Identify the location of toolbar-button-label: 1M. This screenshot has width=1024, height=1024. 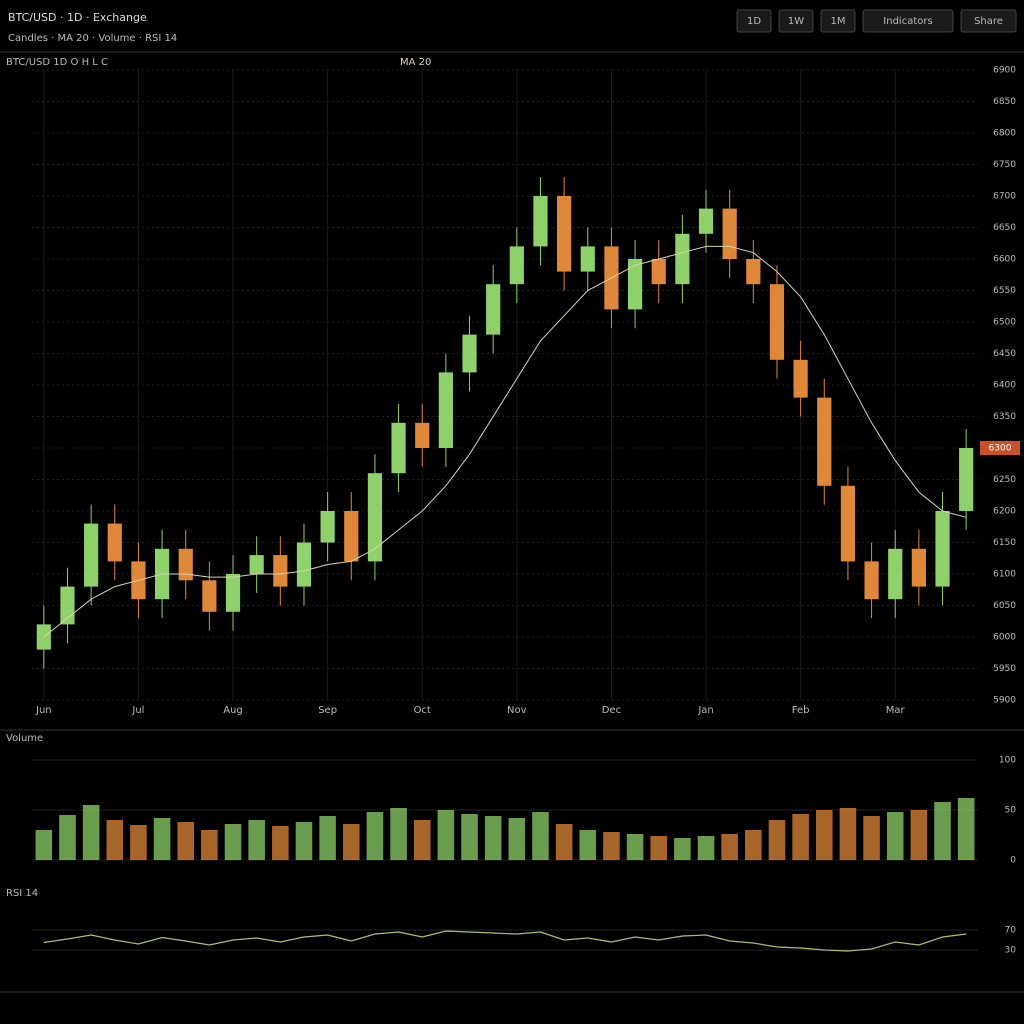
(838, 21).